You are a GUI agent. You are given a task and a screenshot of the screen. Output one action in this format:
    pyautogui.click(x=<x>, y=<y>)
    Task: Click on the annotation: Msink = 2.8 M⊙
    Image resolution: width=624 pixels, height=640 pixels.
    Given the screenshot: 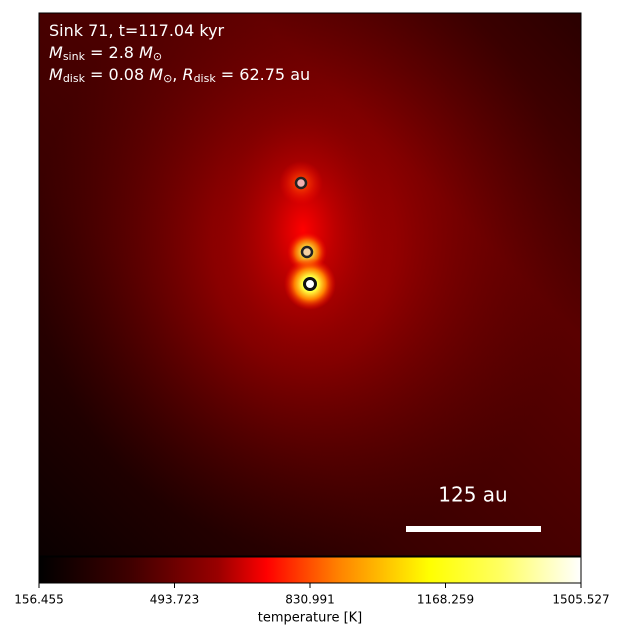 What is the action you would take?
    pyautogui.click(x=105, y=53)
    